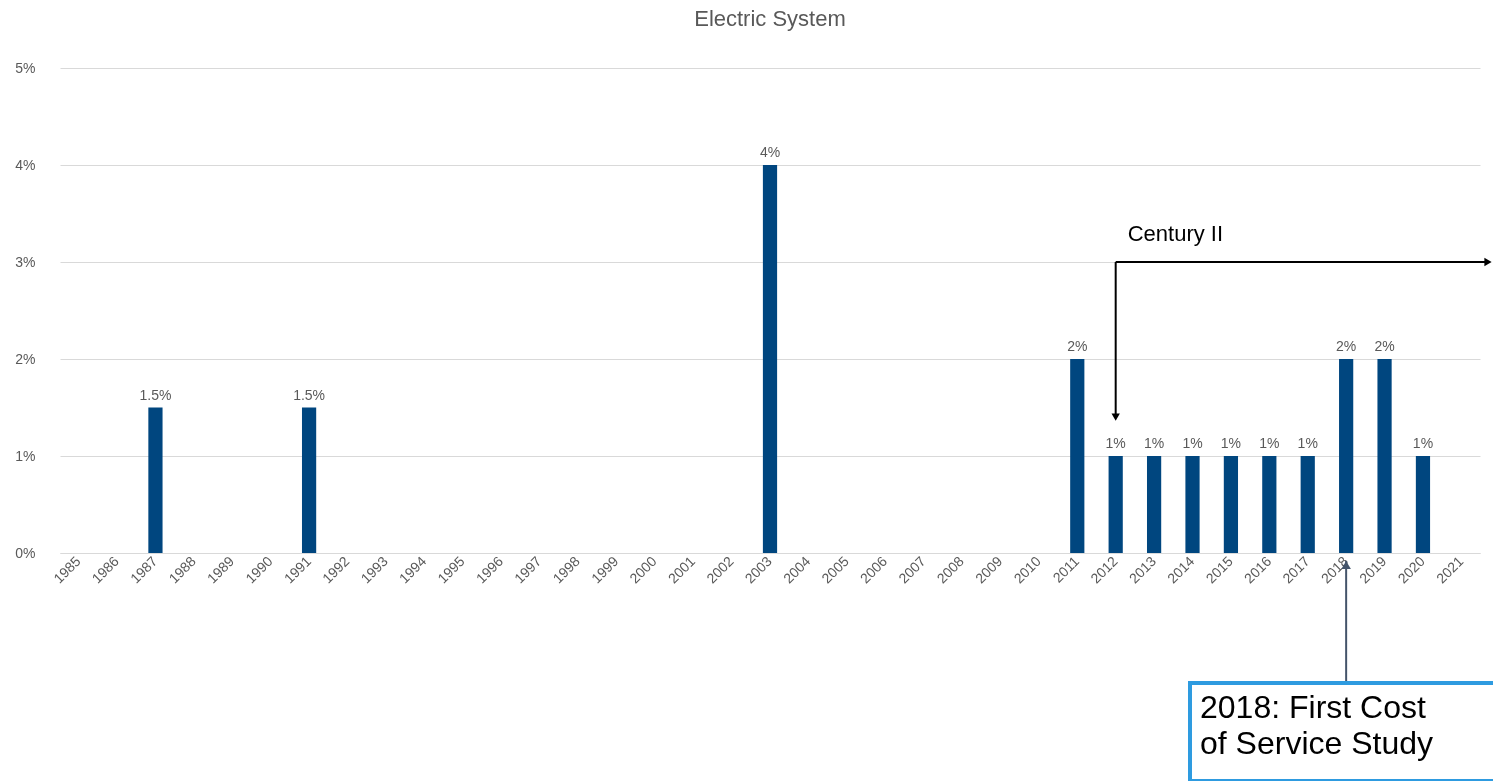 The image size is (1493, 781). What do you see at coordinates (25, 455) in the screenshot?
I see `y-tick-label: 1%` at bounding box center [25, 455].